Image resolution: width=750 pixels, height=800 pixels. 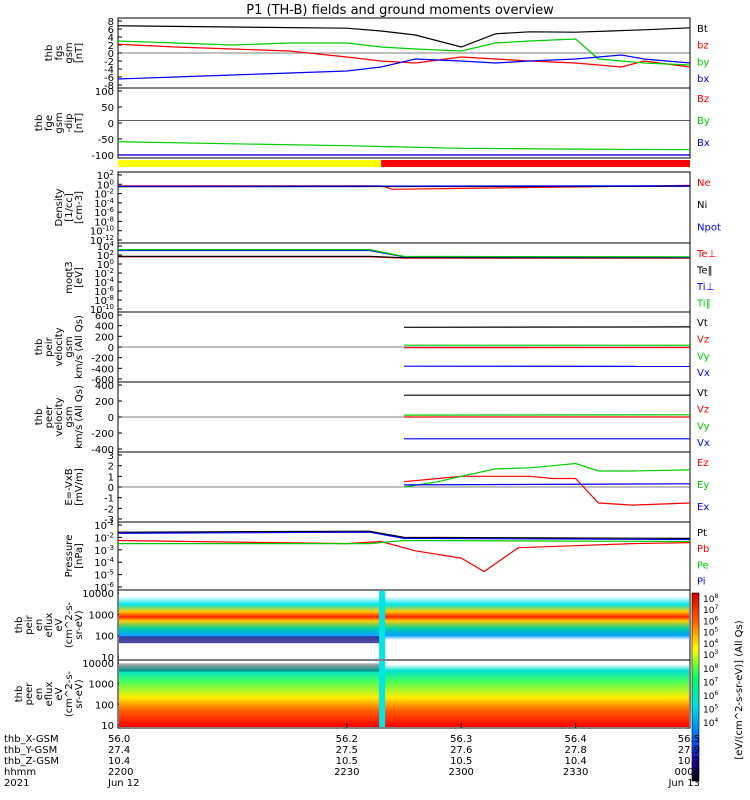 What do you see at coordinates (250, 667) in the screenshot?
I see `high-energy-noise` at bounding box center [250, 667].